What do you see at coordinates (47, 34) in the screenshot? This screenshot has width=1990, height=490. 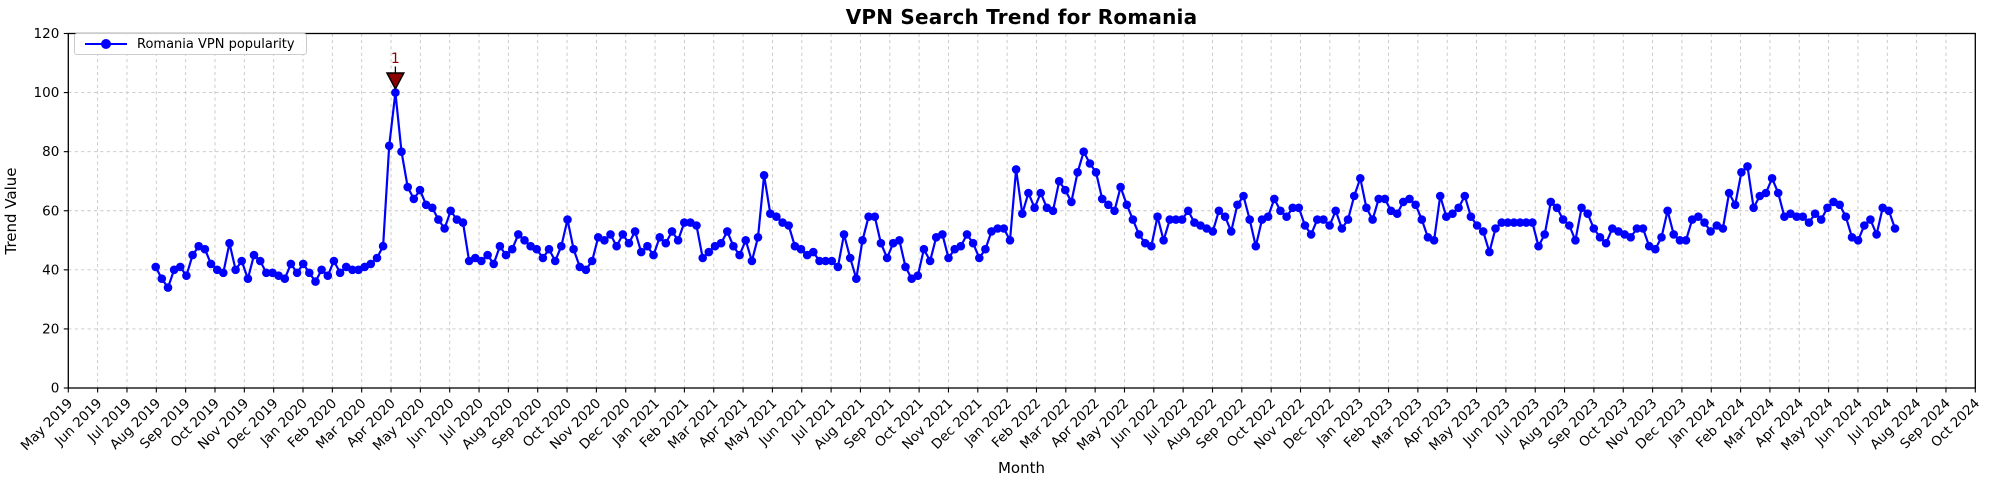 I see `y-tick-label: 120` at bounding box center [47, 34].